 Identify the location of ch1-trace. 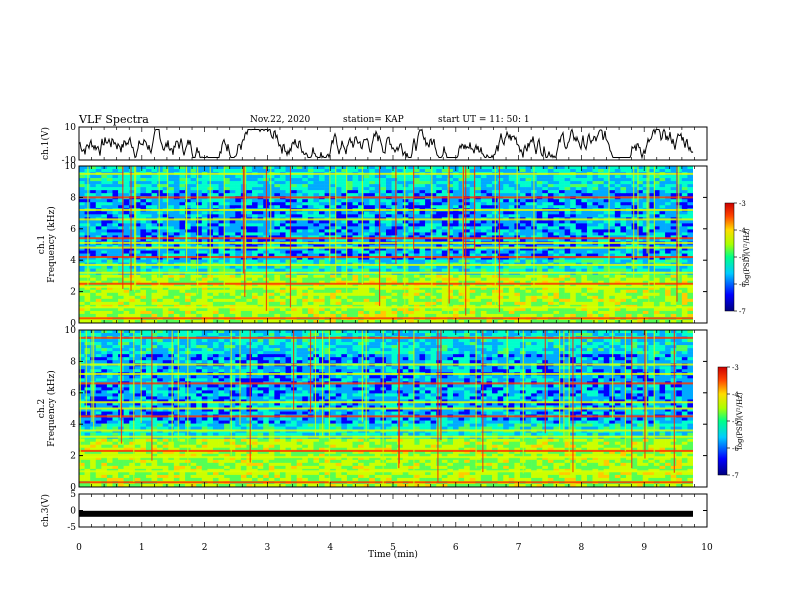
(386, 144).